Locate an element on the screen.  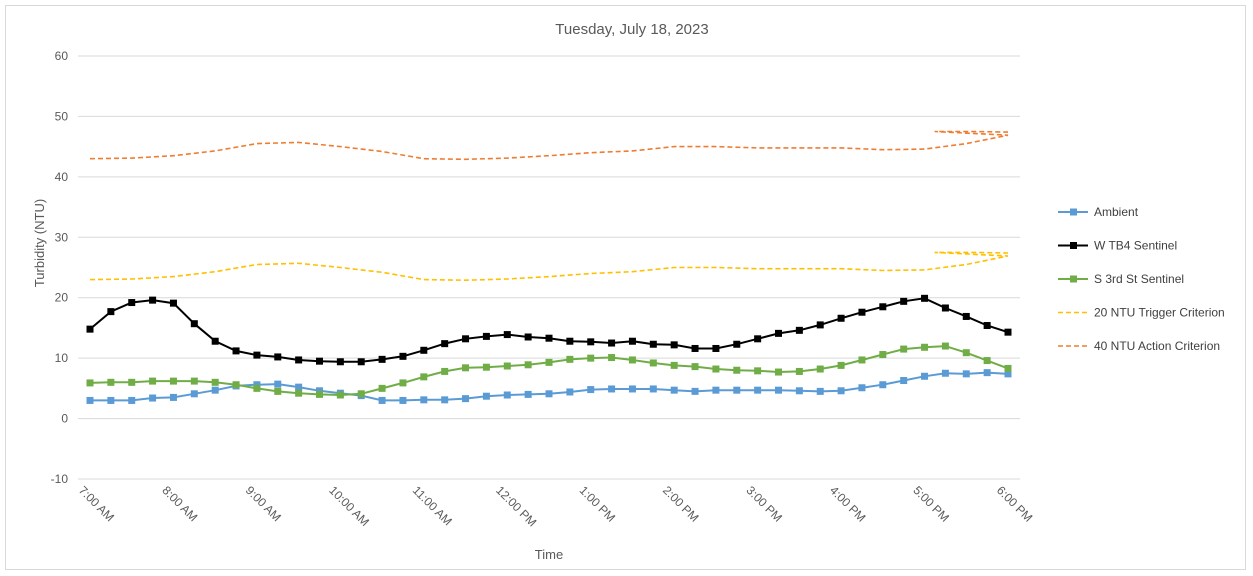
x-tick-label: 10:00 AM is located at coordinates (349, 506).